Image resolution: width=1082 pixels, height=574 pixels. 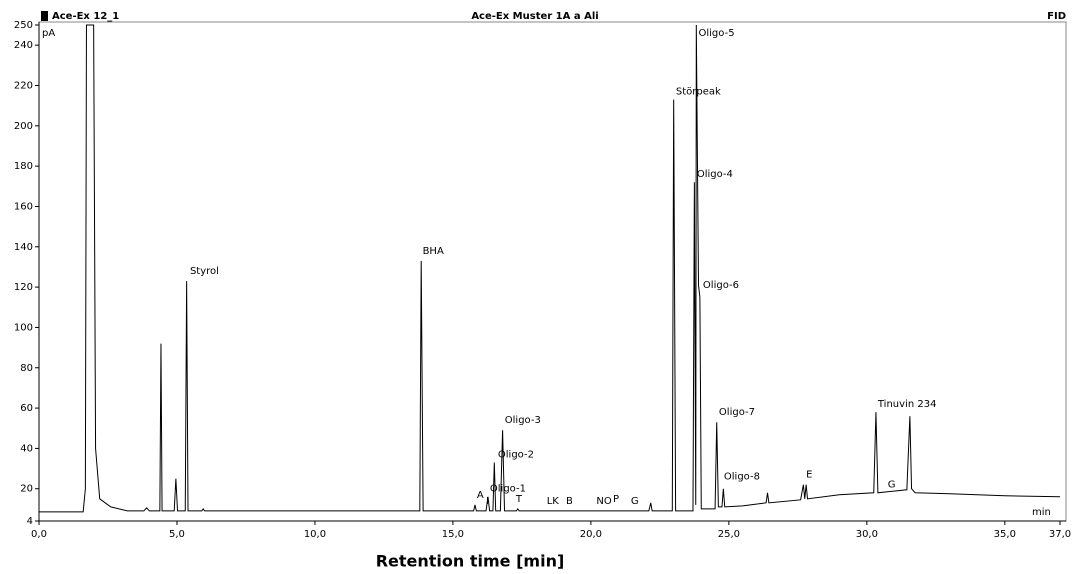 I want to click on x-axis-label: Retention time [min], so click(x=470, y=561).